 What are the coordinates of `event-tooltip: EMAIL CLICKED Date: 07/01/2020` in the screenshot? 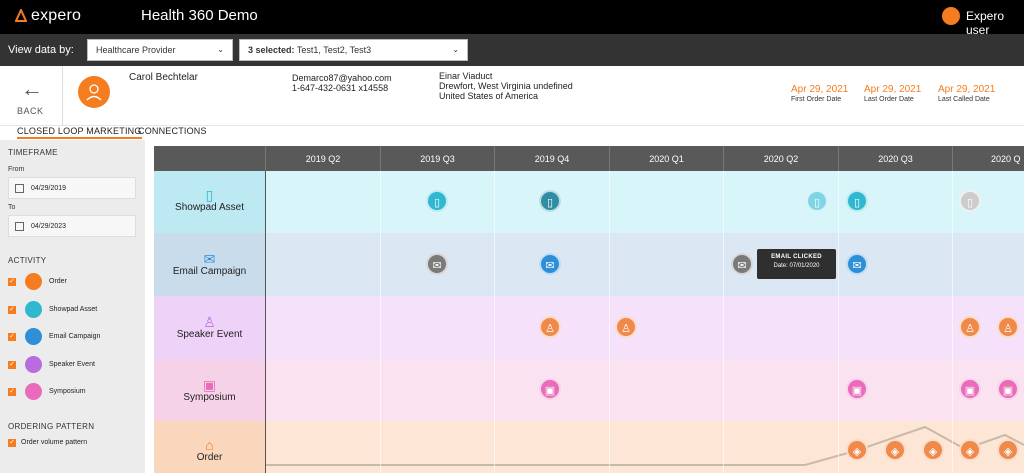 It's located at (796, 264).